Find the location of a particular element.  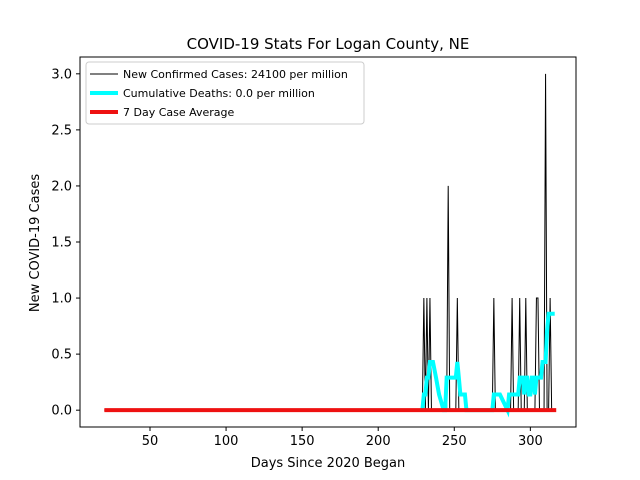

y-axis-label: New COVID-19 Cases is located at coordinates (35, 243).